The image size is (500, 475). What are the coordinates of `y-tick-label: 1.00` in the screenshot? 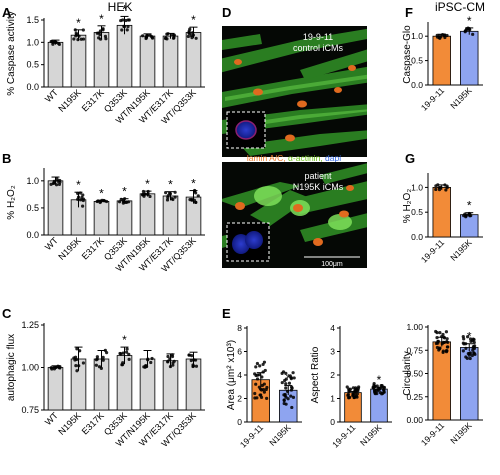 It's located at (30, 368).